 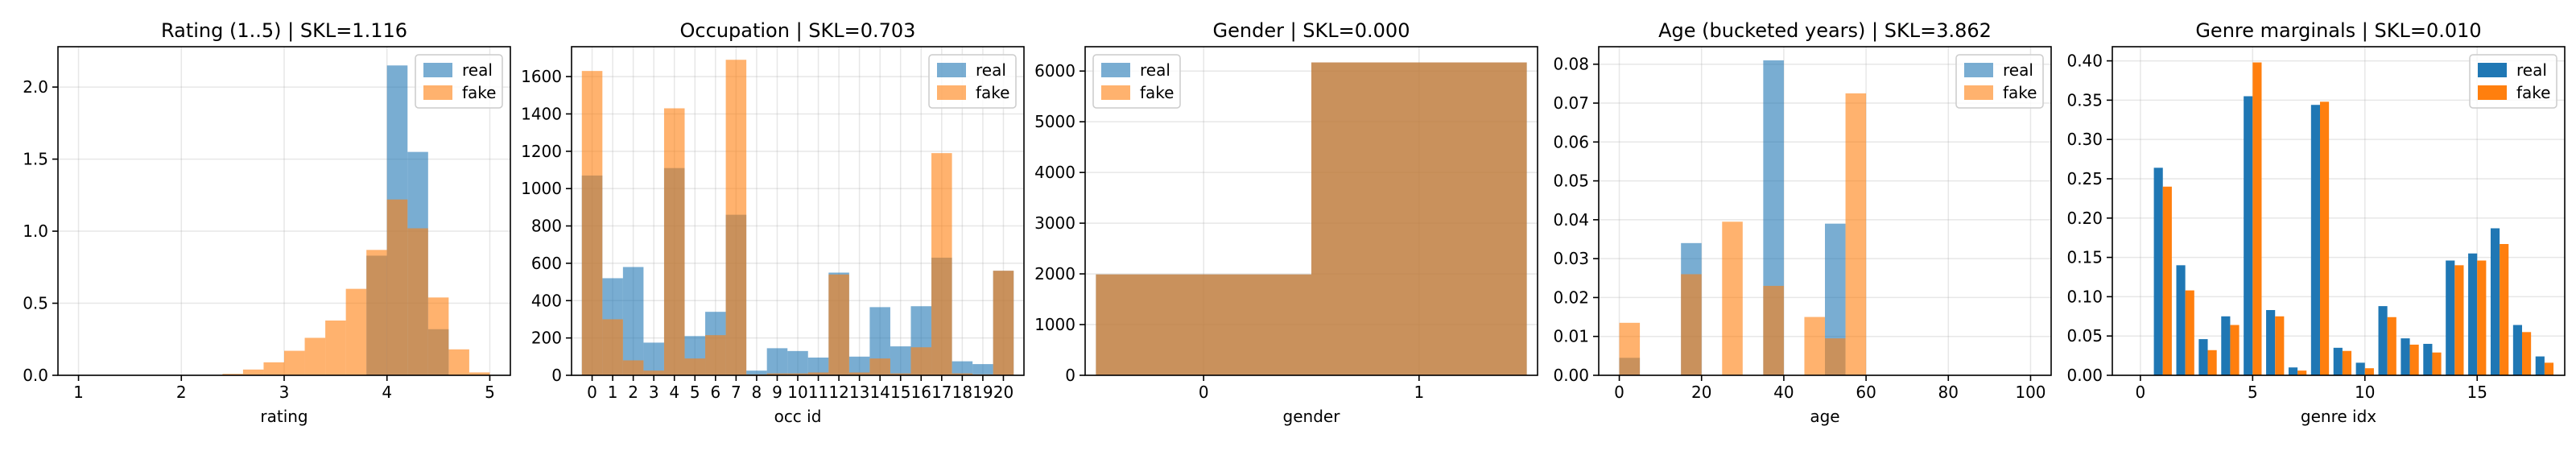 What do you see at coordinates (674, 392) in the screenshot?
I see `x-tick-label-4: 4` at bounding box center [674, 392].